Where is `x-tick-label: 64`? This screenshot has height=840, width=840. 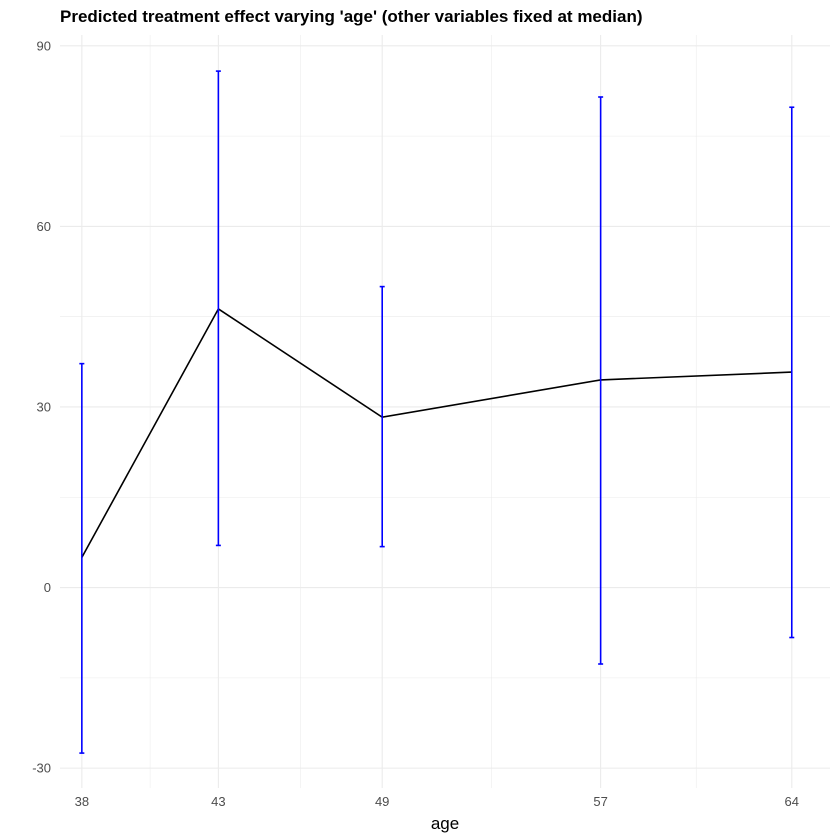 x-tick-label: 64 is located at coordinates (792, 801).